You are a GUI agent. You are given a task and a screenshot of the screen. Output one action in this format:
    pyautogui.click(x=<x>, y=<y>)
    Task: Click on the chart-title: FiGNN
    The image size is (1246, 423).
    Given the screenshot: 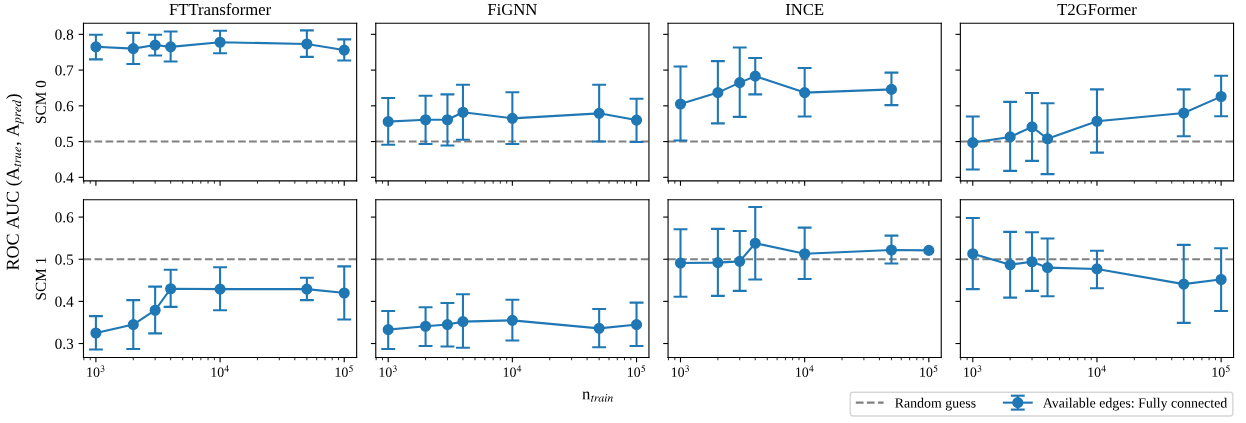 What is the action you would take?
    pyautogui.click(x=512, y=9)
    